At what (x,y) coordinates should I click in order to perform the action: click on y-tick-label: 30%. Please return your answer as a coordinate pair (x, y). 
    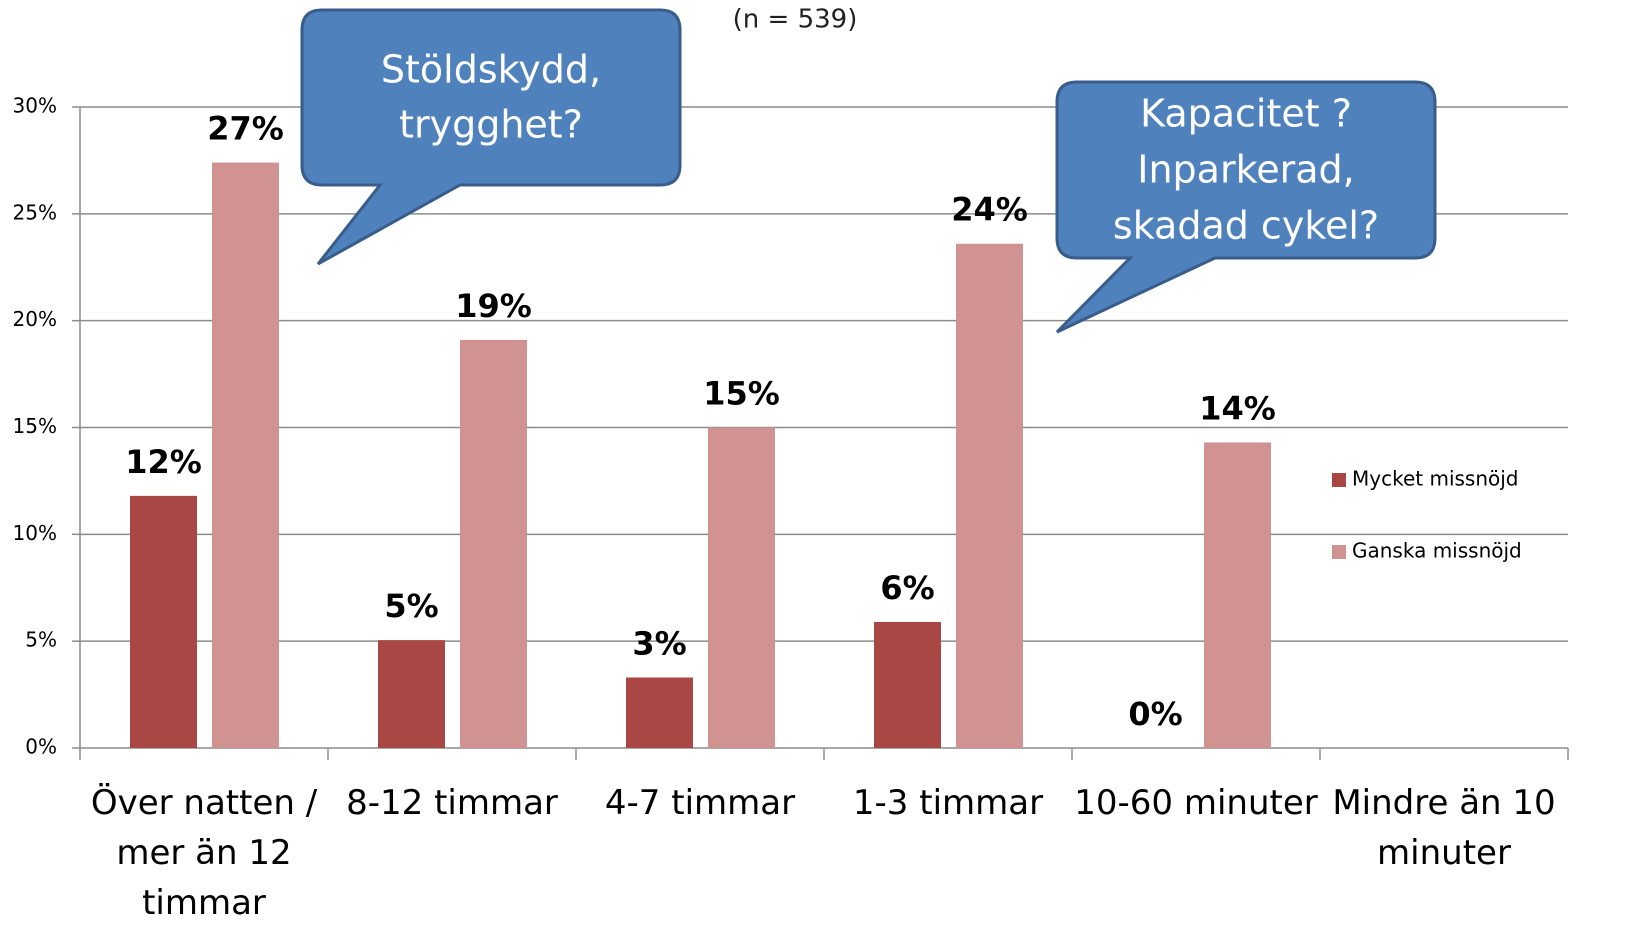
    Looking at the image, I should click on (35, 106).